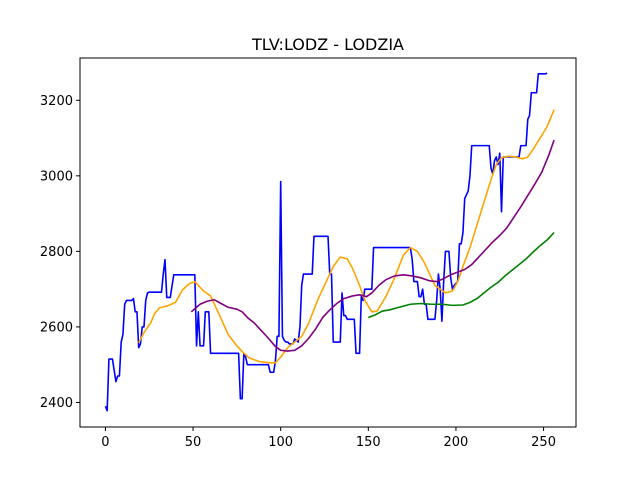  Describe the element at coordinates (56, 101) in the screenshot. I see `y-tick-label: 3200` at that location.